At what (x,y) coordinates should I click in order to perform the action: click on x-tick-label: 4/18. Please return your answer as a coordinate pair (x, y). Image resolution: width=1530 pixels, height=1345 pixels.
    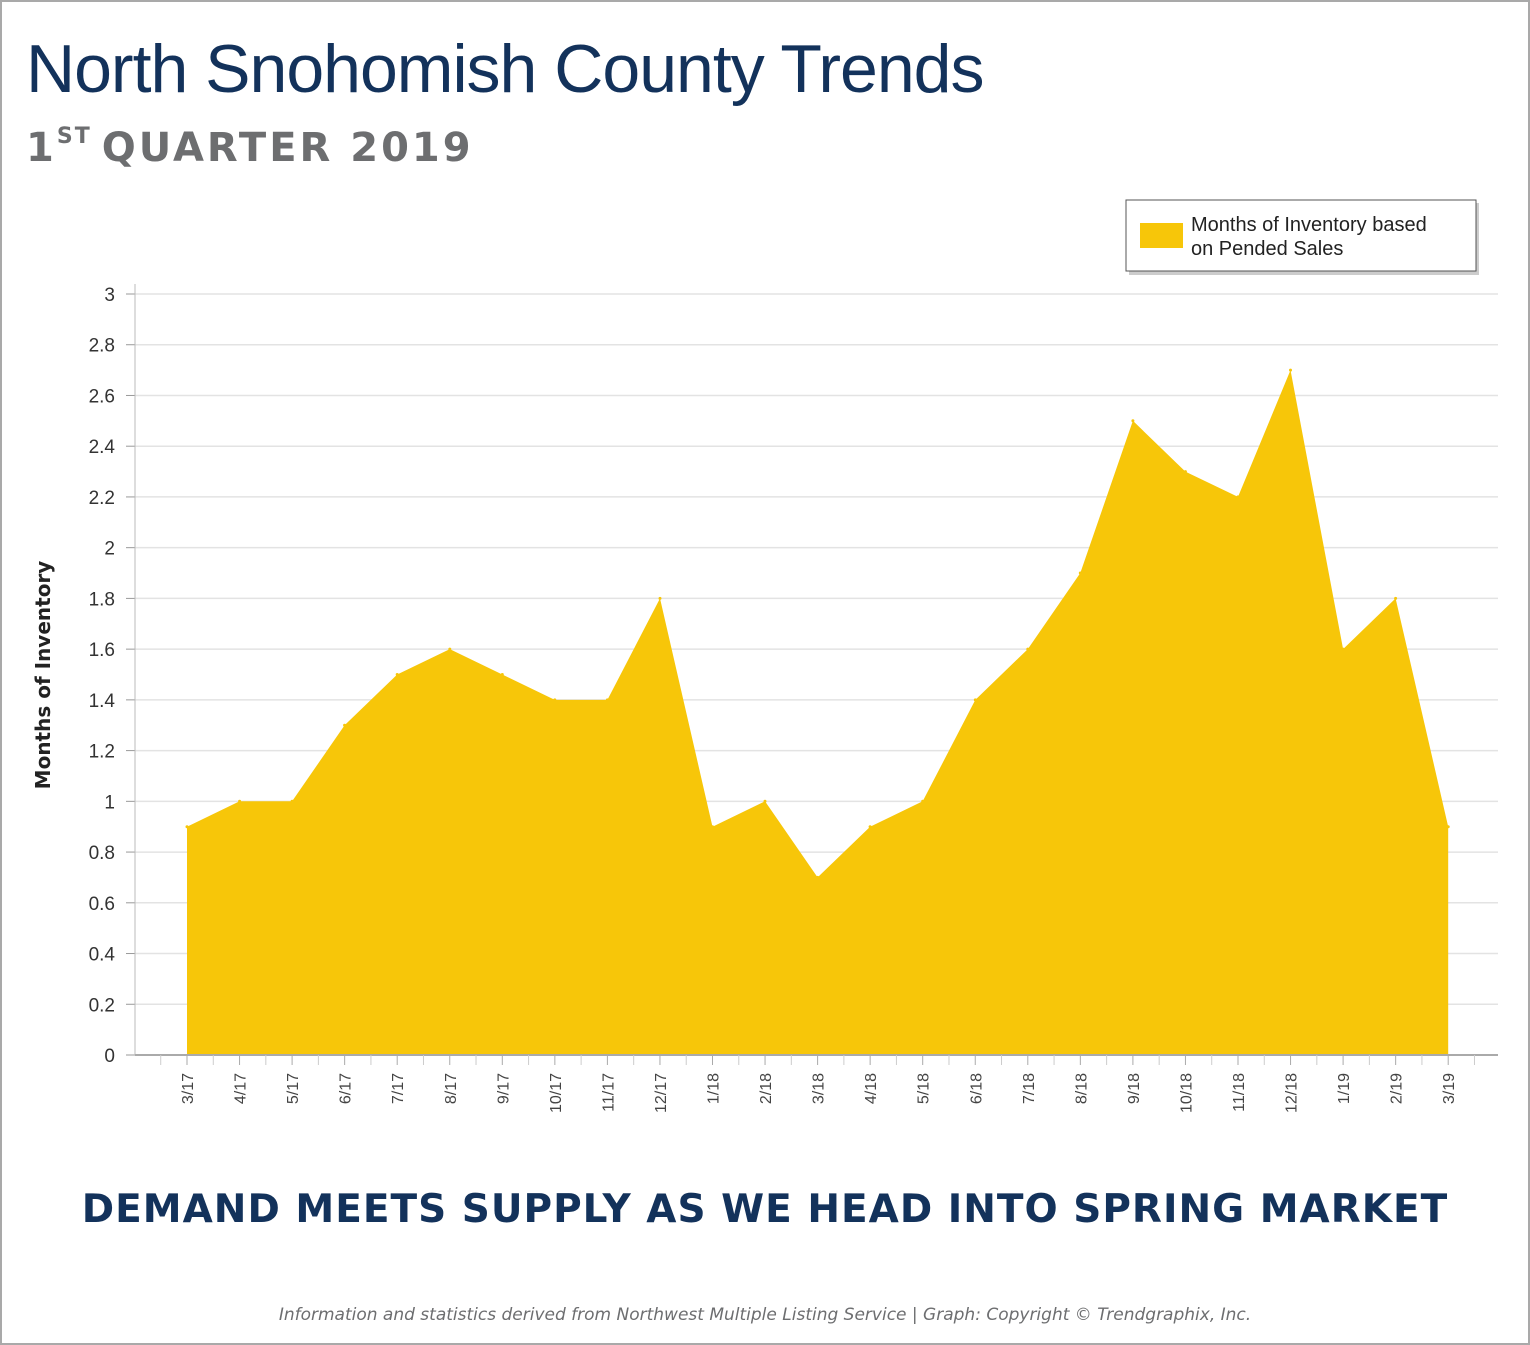
    Looking at the image, I should click on (871, 1088).